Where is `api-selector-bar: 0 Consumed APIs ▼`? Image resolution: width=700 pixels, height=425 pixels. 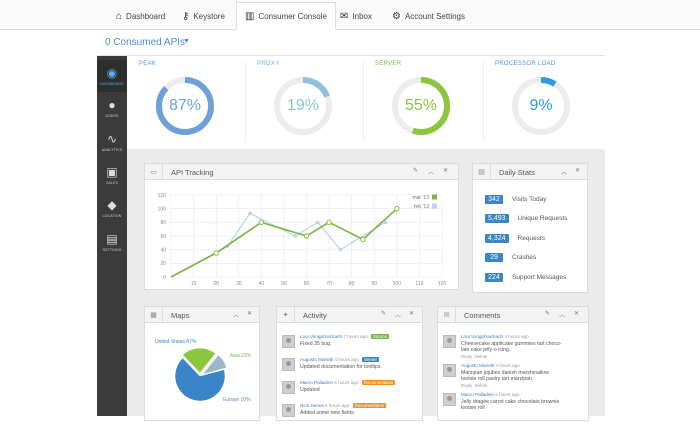 api-selector-bar: 0 Consumed APIs ▼ is located at coordinates (351, 43).